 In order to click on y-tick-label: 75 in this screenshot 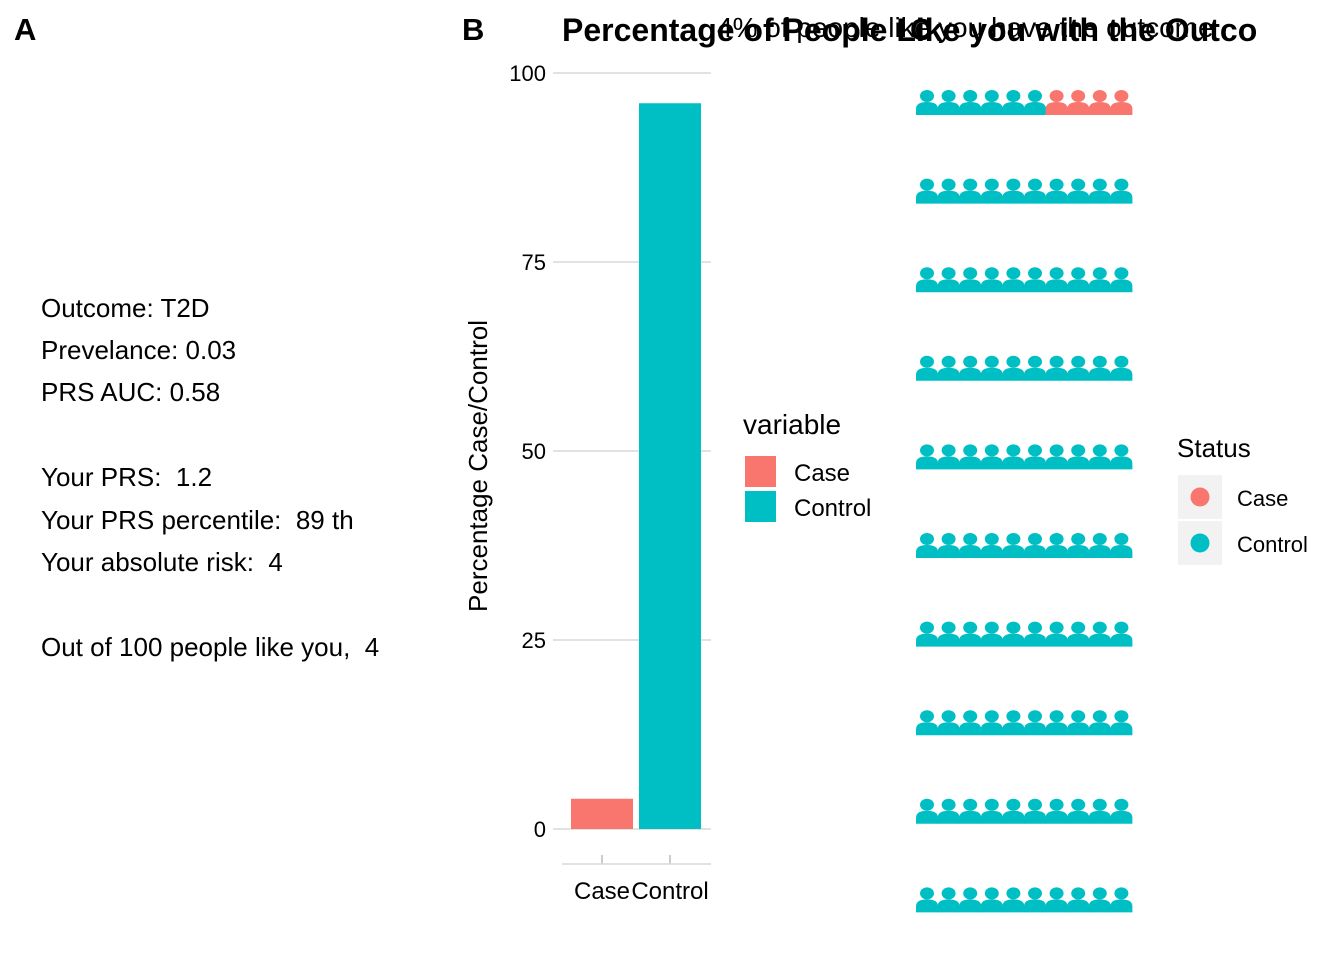, I will do `click(534, 262)`.